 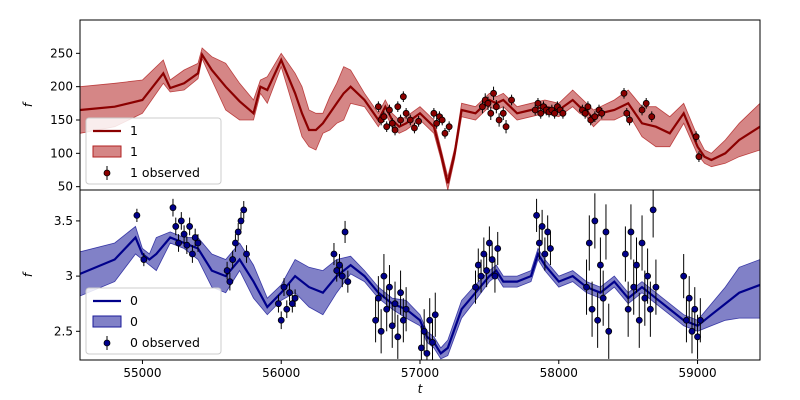 I want to click on y-tick-label: 100, so click(x=61, y=153).